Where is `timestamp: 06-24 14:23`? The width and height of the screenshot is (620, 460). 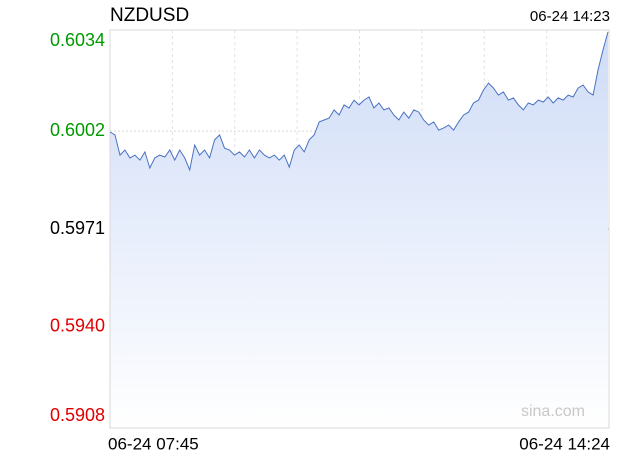
timestamp: 06-24 14:23 is located at coordinates (570, 16).